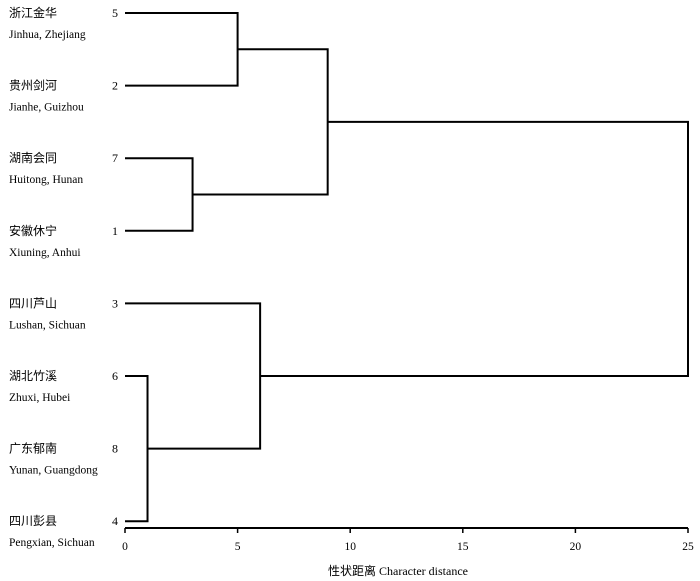 The width and height of the screenshot is (700, 581). I want to click on leaf-label-en-1: Xiuning, Anhui, so click(45, 253).